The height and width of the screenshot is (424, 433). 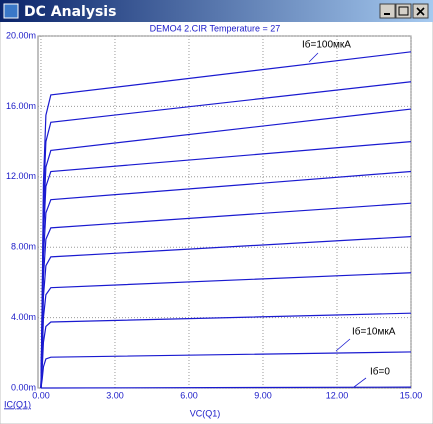 What do you see at coordinates (216, 11) in the screenshot?
I see `title-bar` at bounding box center [216, 11].